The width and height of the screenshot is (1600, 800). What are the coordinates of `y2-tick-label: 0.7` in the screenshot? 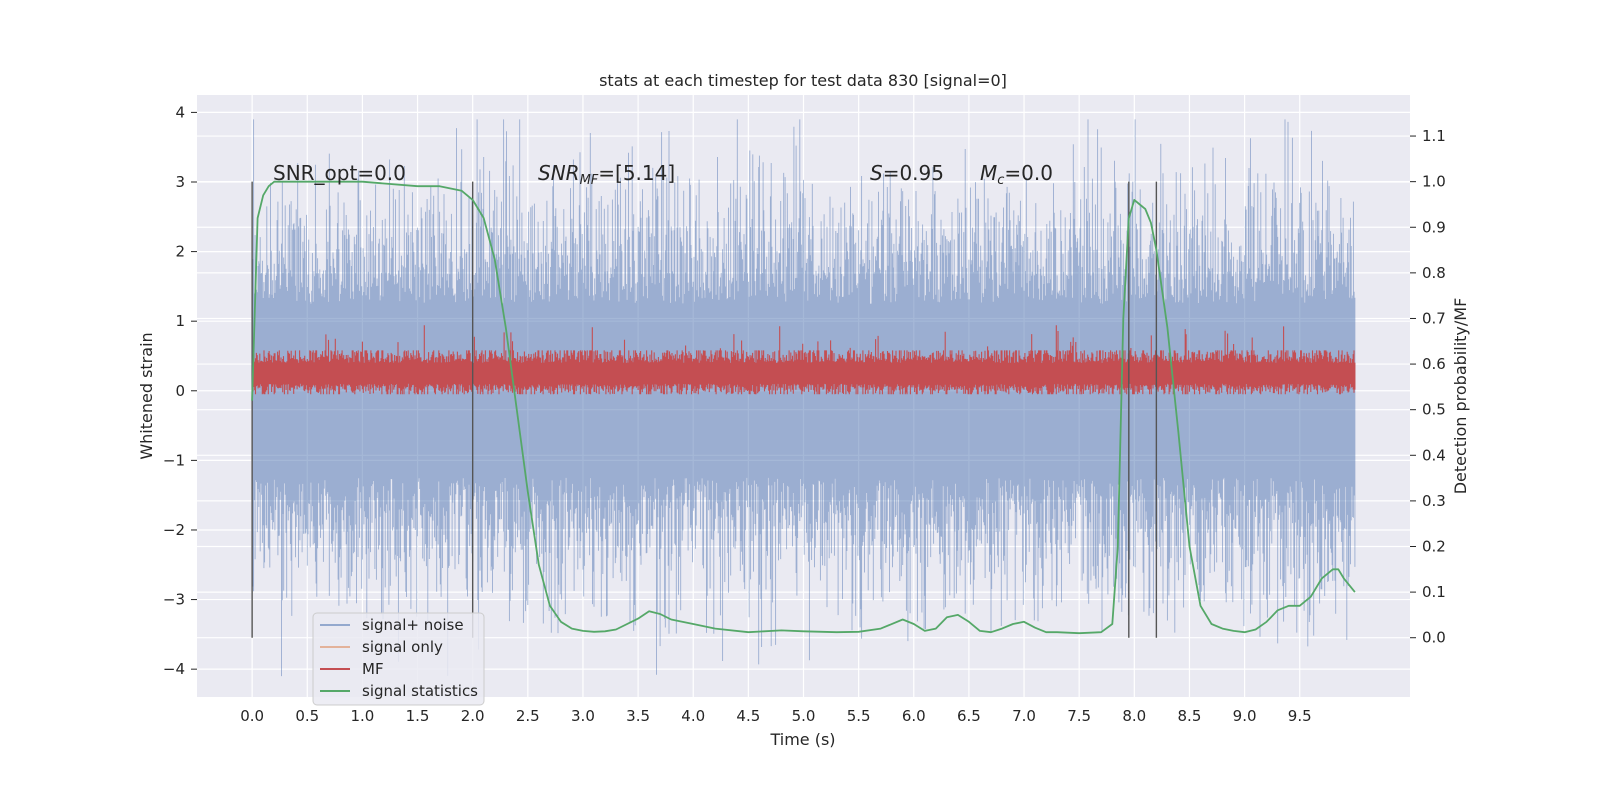 It's located at (1434, 318).